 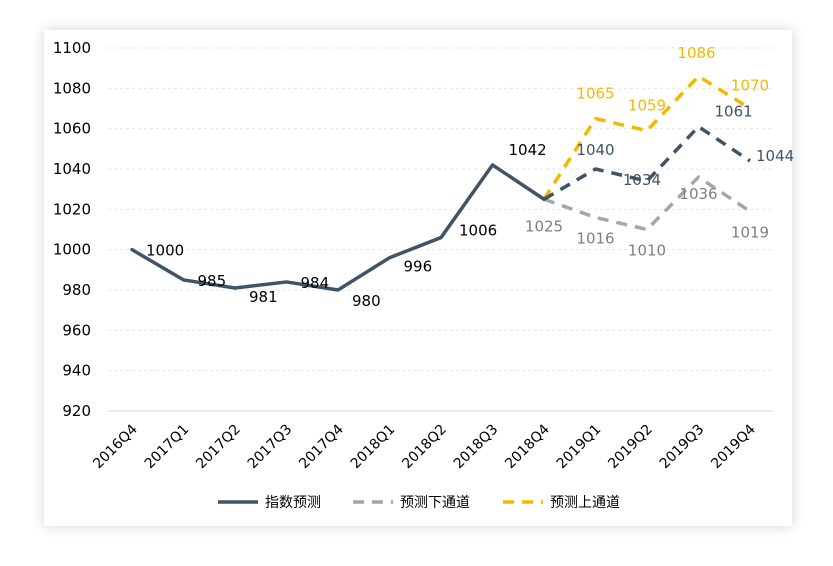 What do you see at coordinates (270, 447) in the screenshot?
I see `x-tick-label: 2017Q3` at bounding box center [270, 447].